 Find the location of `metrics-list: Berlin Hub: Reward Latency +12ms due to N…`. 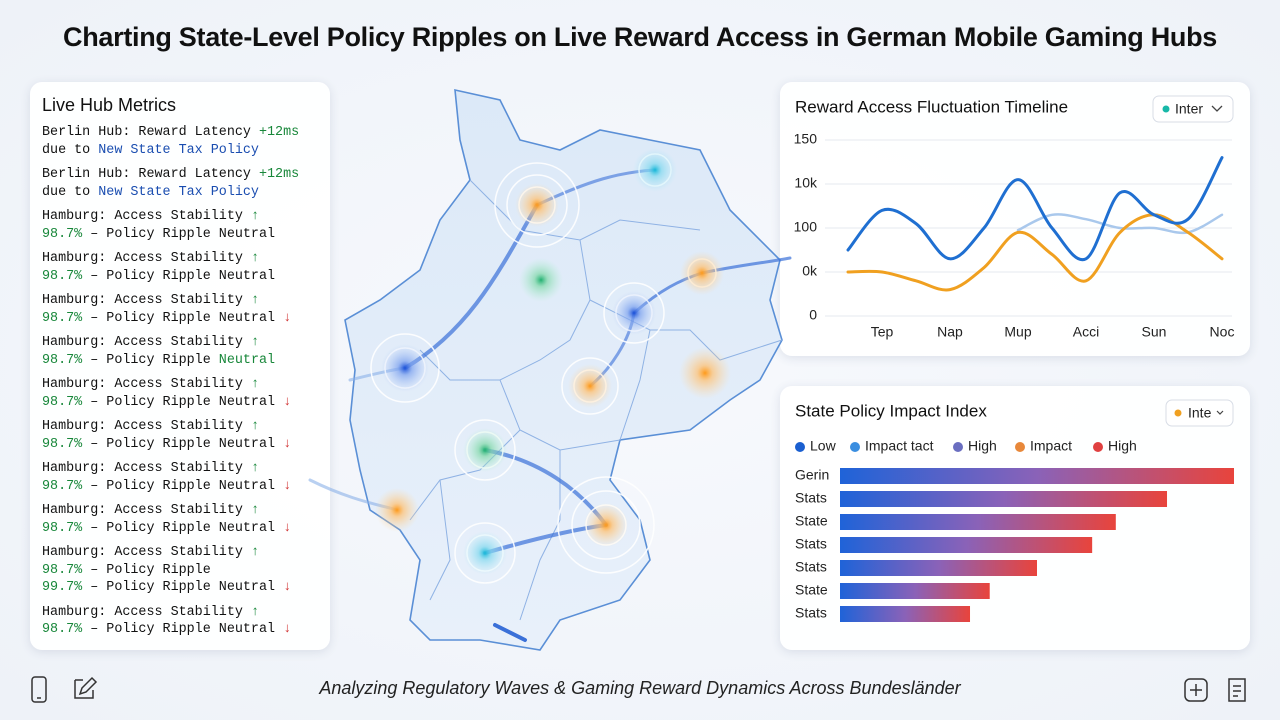

metrics-list: Berlin Hub: Reward Latency +12ms due to N… is located at coordinates (170, 385).